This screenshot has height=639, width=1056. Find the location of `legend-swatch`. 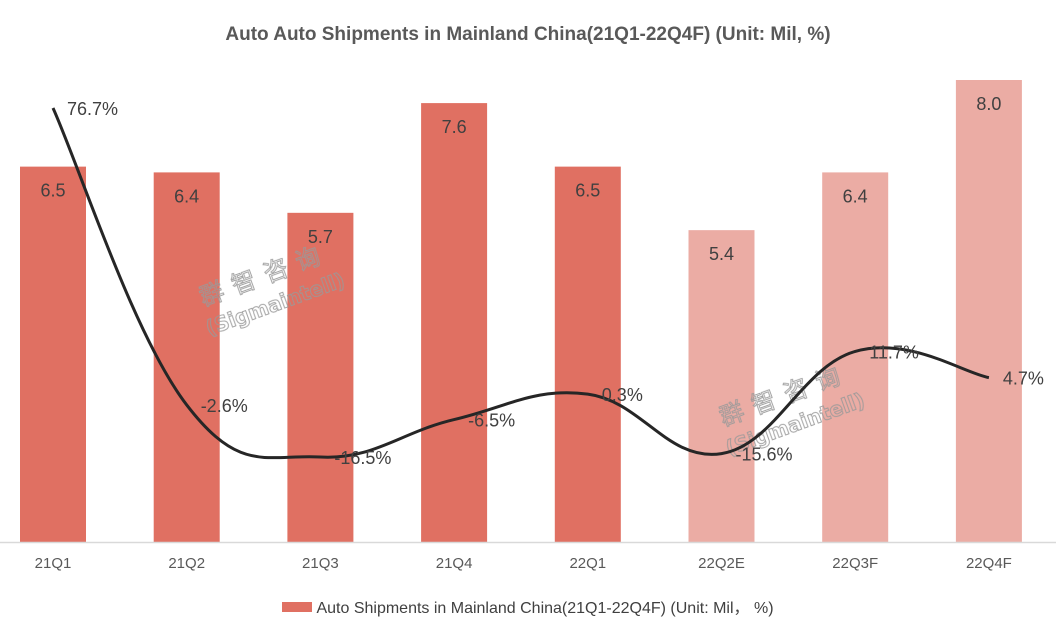

legend-swatch is located at coordinates (297, 606).